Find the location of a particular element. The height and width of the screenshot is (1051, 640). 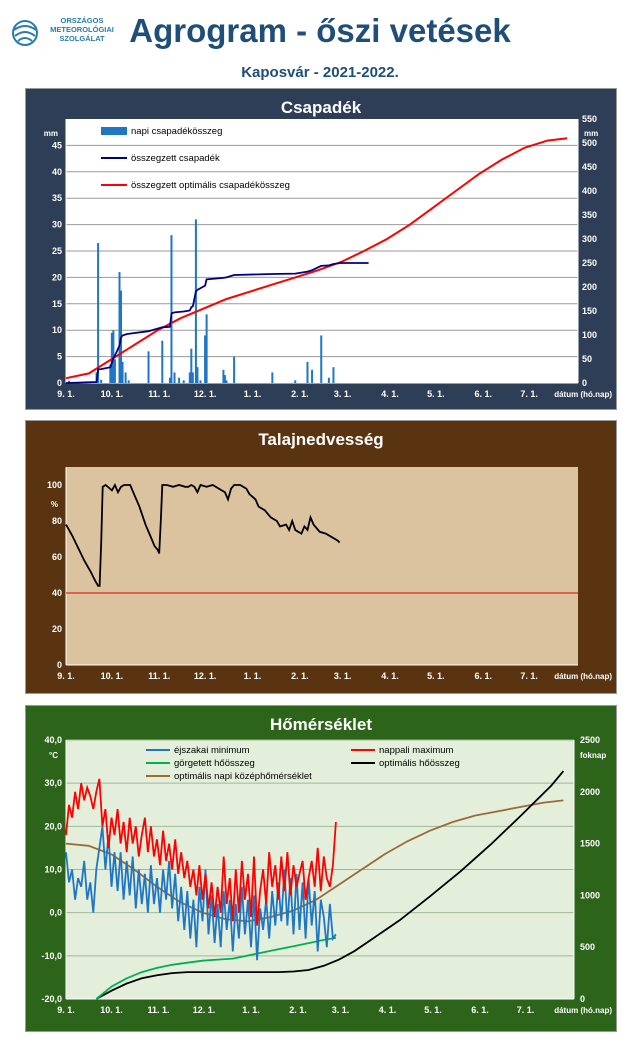

legend-label: összegzett optimális csapadékösszeg is located at coordinates (210, 185).